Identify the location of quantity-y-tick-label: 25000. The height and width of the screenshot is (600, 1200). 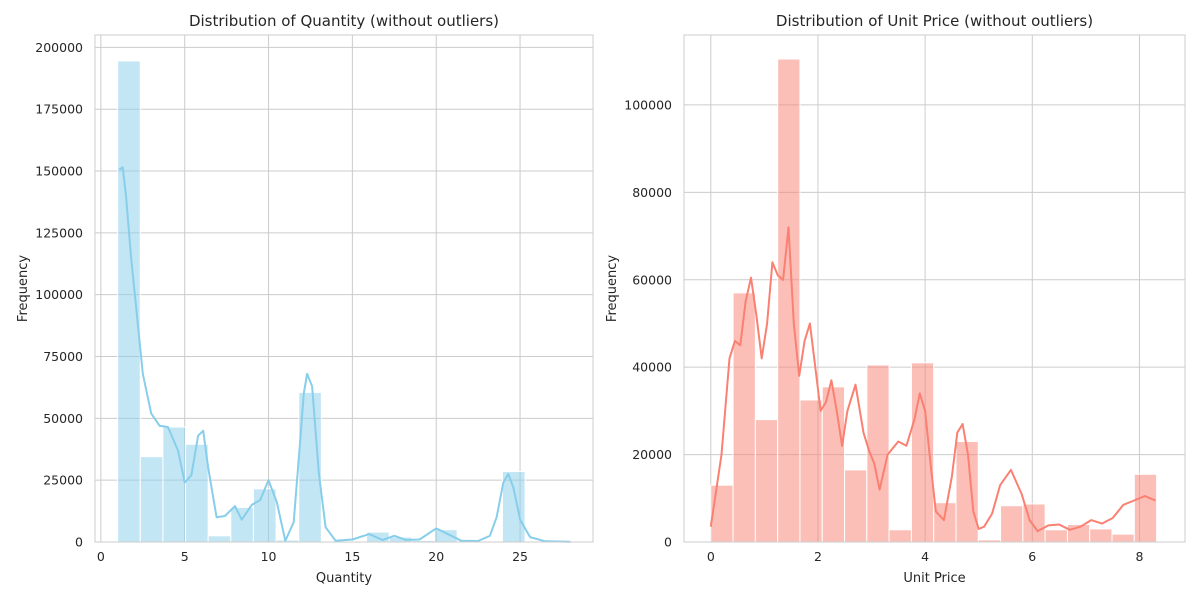
(63, 480).